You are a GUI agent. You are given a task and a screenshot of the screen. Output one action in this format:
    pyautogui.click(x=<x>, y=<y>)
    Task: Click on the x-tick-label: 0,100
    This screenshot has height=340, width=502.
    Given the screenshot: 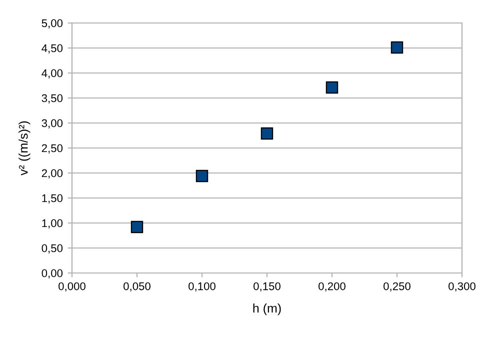 What is the action you would take?
    pyautogui.click(x=202, y=287)
    